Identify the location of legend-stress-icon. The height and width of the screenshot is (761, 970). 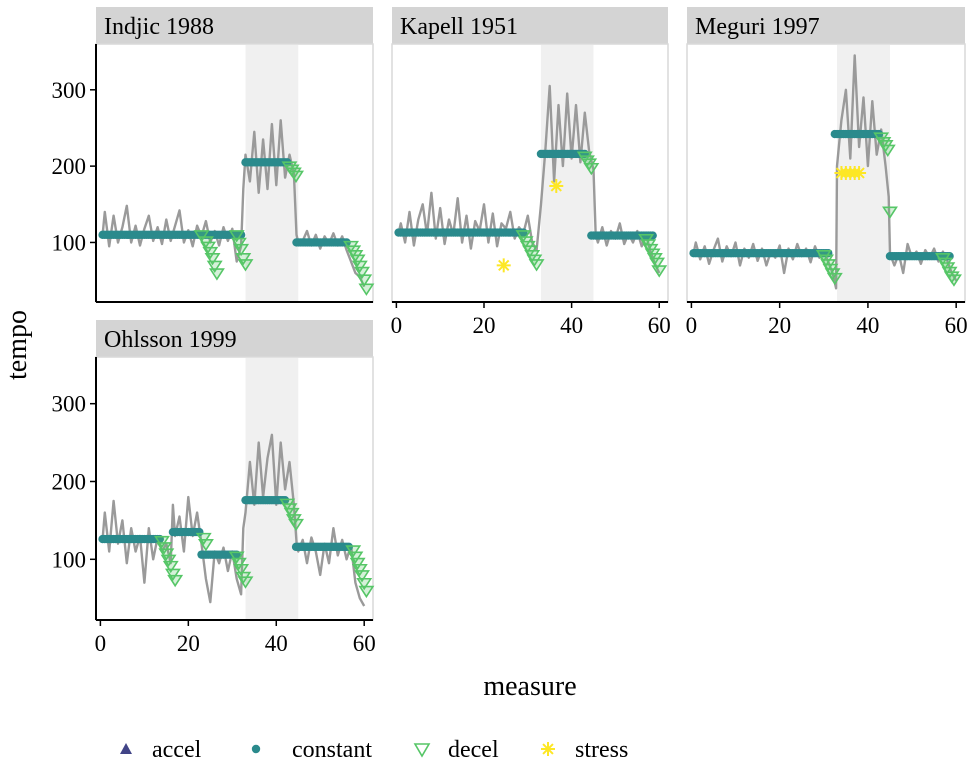
(548, 749).